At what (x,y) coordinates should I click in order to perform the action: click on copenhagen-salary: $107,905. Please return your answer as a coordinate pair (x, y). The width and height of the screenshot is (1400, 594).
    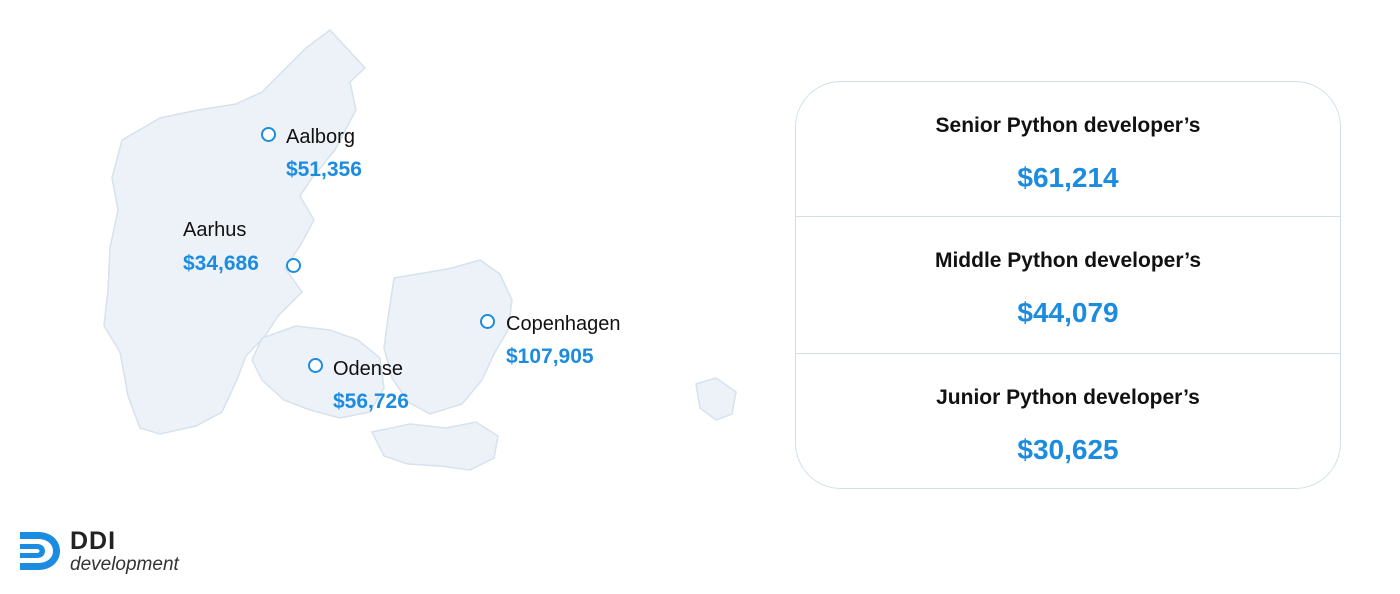
    Looking at the image, I should click on (550, 356).